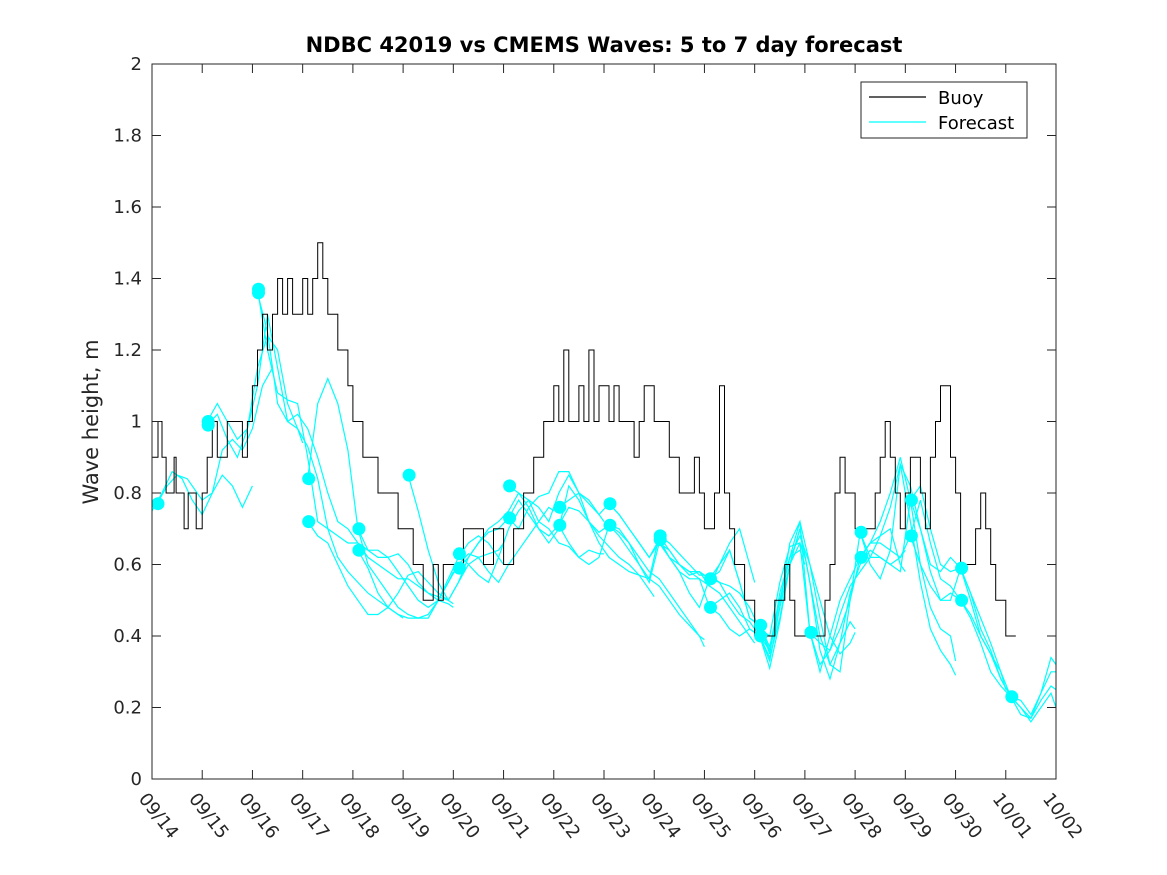  What do you see at coordinates (136, 779) in the screenshot?
I see `y-tick-label: 0` at bounding box center [136, 779].